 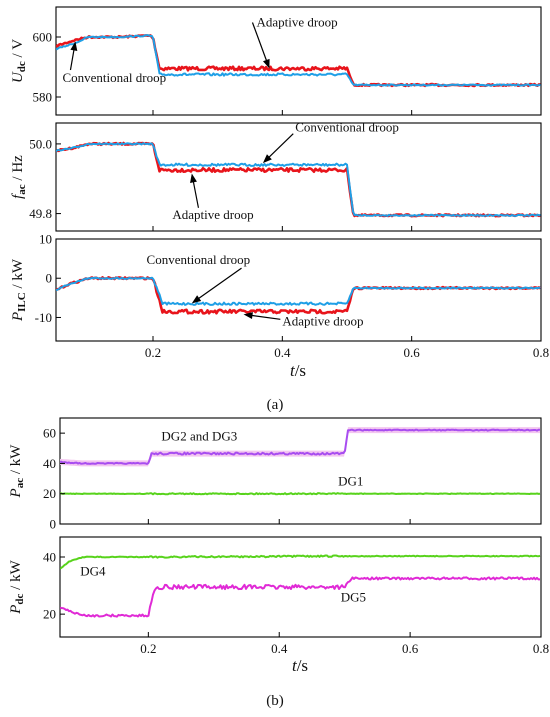 What do you see at coordinates (410, 648) in the screenshot?
I see `pdc-x-tick-label: 0.6` at bounding box center [410, 648].